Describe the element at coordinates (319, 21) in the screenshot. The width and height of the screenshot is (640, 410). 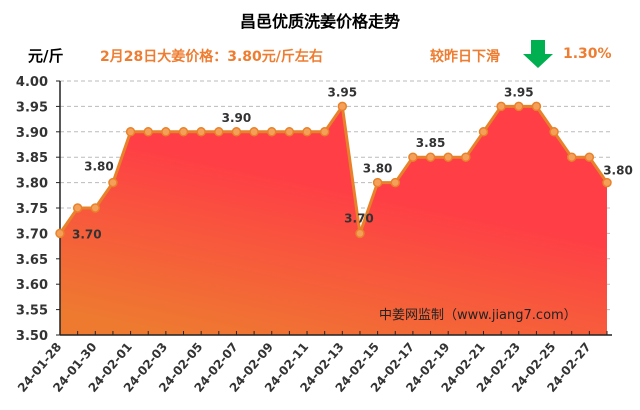
I see `chart-title: 昌邑优质洗姜价格走势` at that location.